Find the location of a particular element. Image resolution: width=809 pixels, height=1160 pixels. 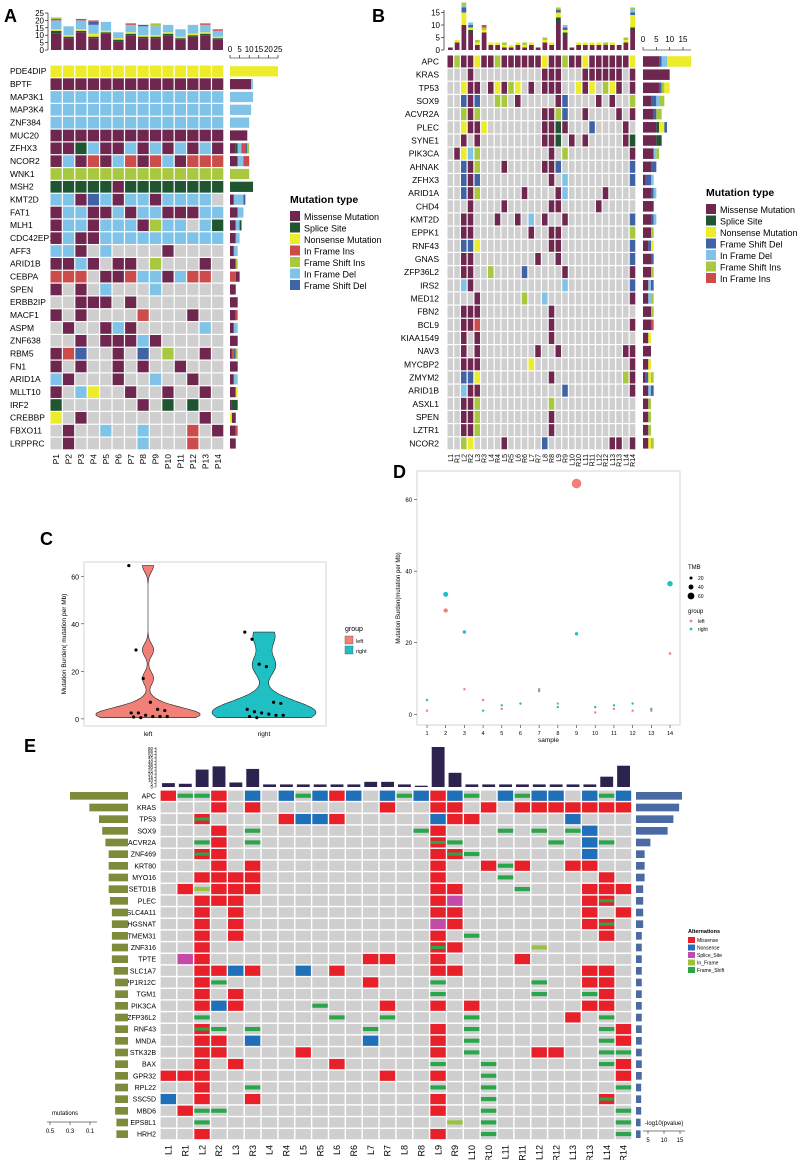

right-axis-tick-label: 10 is located at coordinates (669, 39).